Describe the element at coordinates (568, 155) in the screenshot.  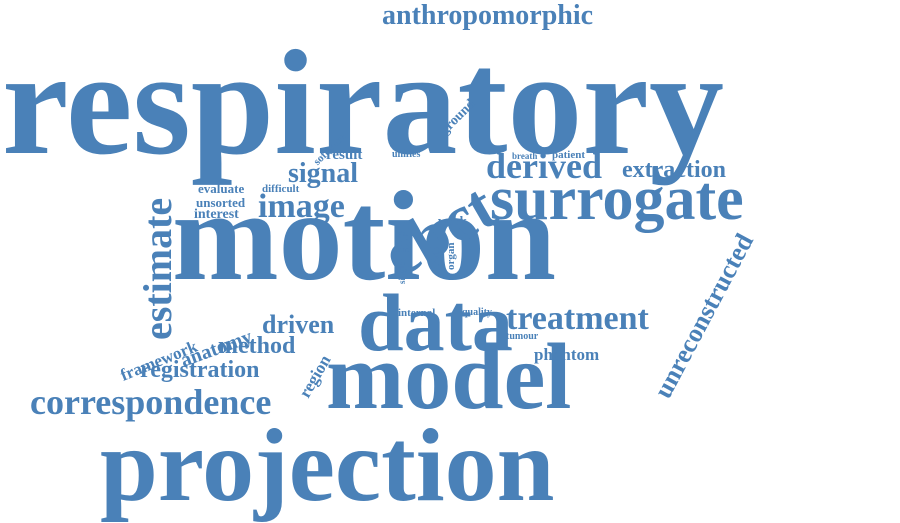
I see `word-patient: patient` at that location.